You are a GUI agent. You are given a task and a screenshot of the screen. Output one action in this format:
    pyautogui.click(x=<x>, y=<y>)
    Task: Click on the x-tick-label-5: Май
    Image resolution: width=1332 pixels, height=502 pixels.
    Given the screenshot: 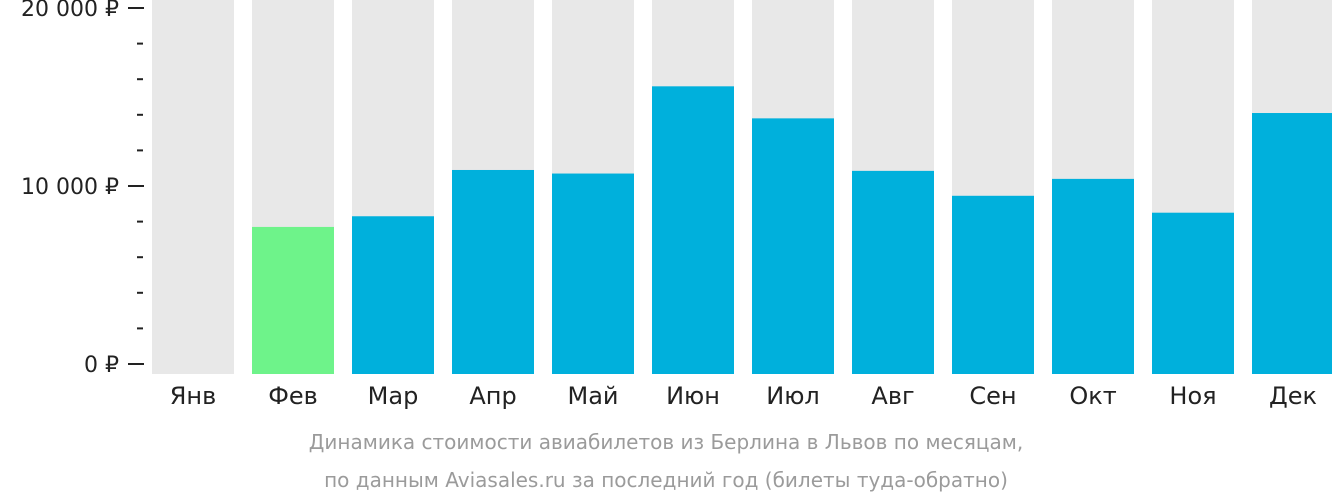 What is the action you would take?
    pyautogui.click(x=592, y=396)
    